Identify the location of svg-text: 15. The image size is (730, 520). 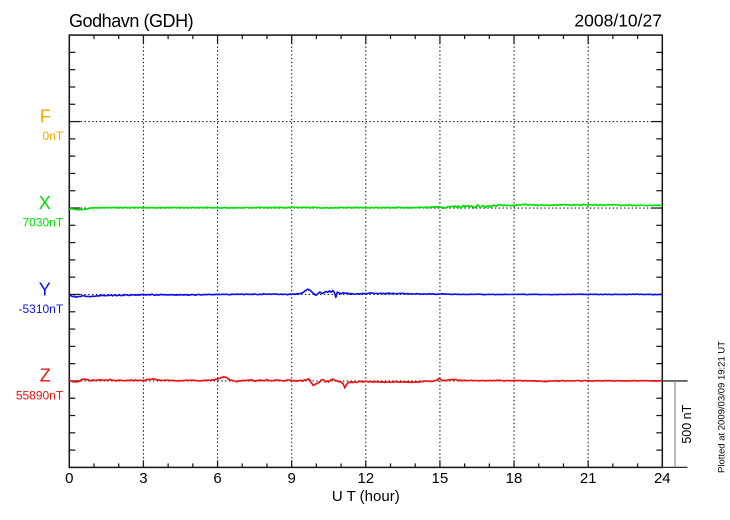
(440, 478).